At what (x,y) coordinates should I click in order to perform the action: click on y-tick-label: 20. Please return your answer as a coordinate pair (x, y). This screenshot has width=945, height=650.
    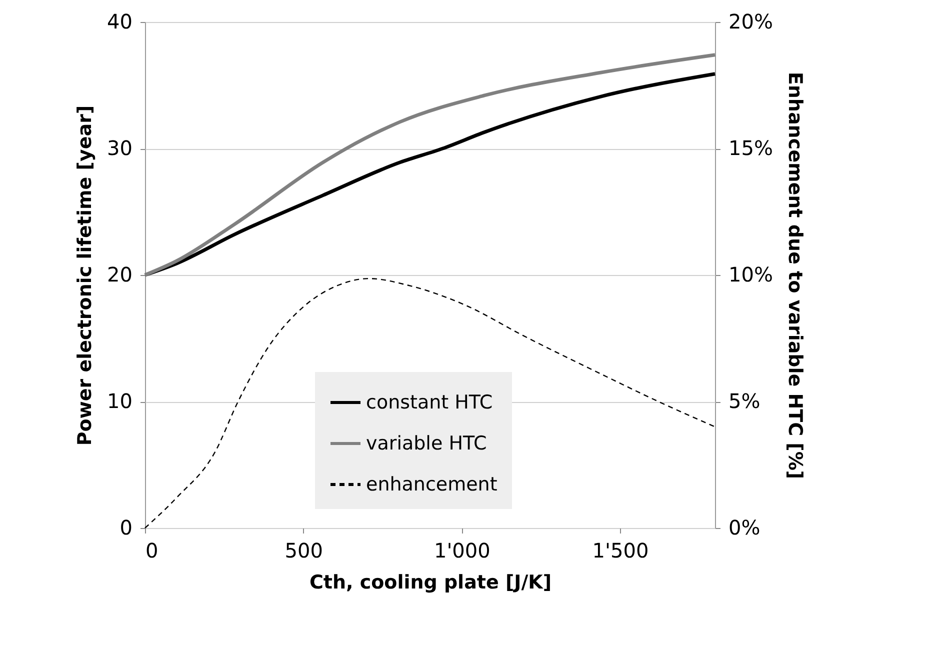
    Looking at the image, I should click on (119, 274).